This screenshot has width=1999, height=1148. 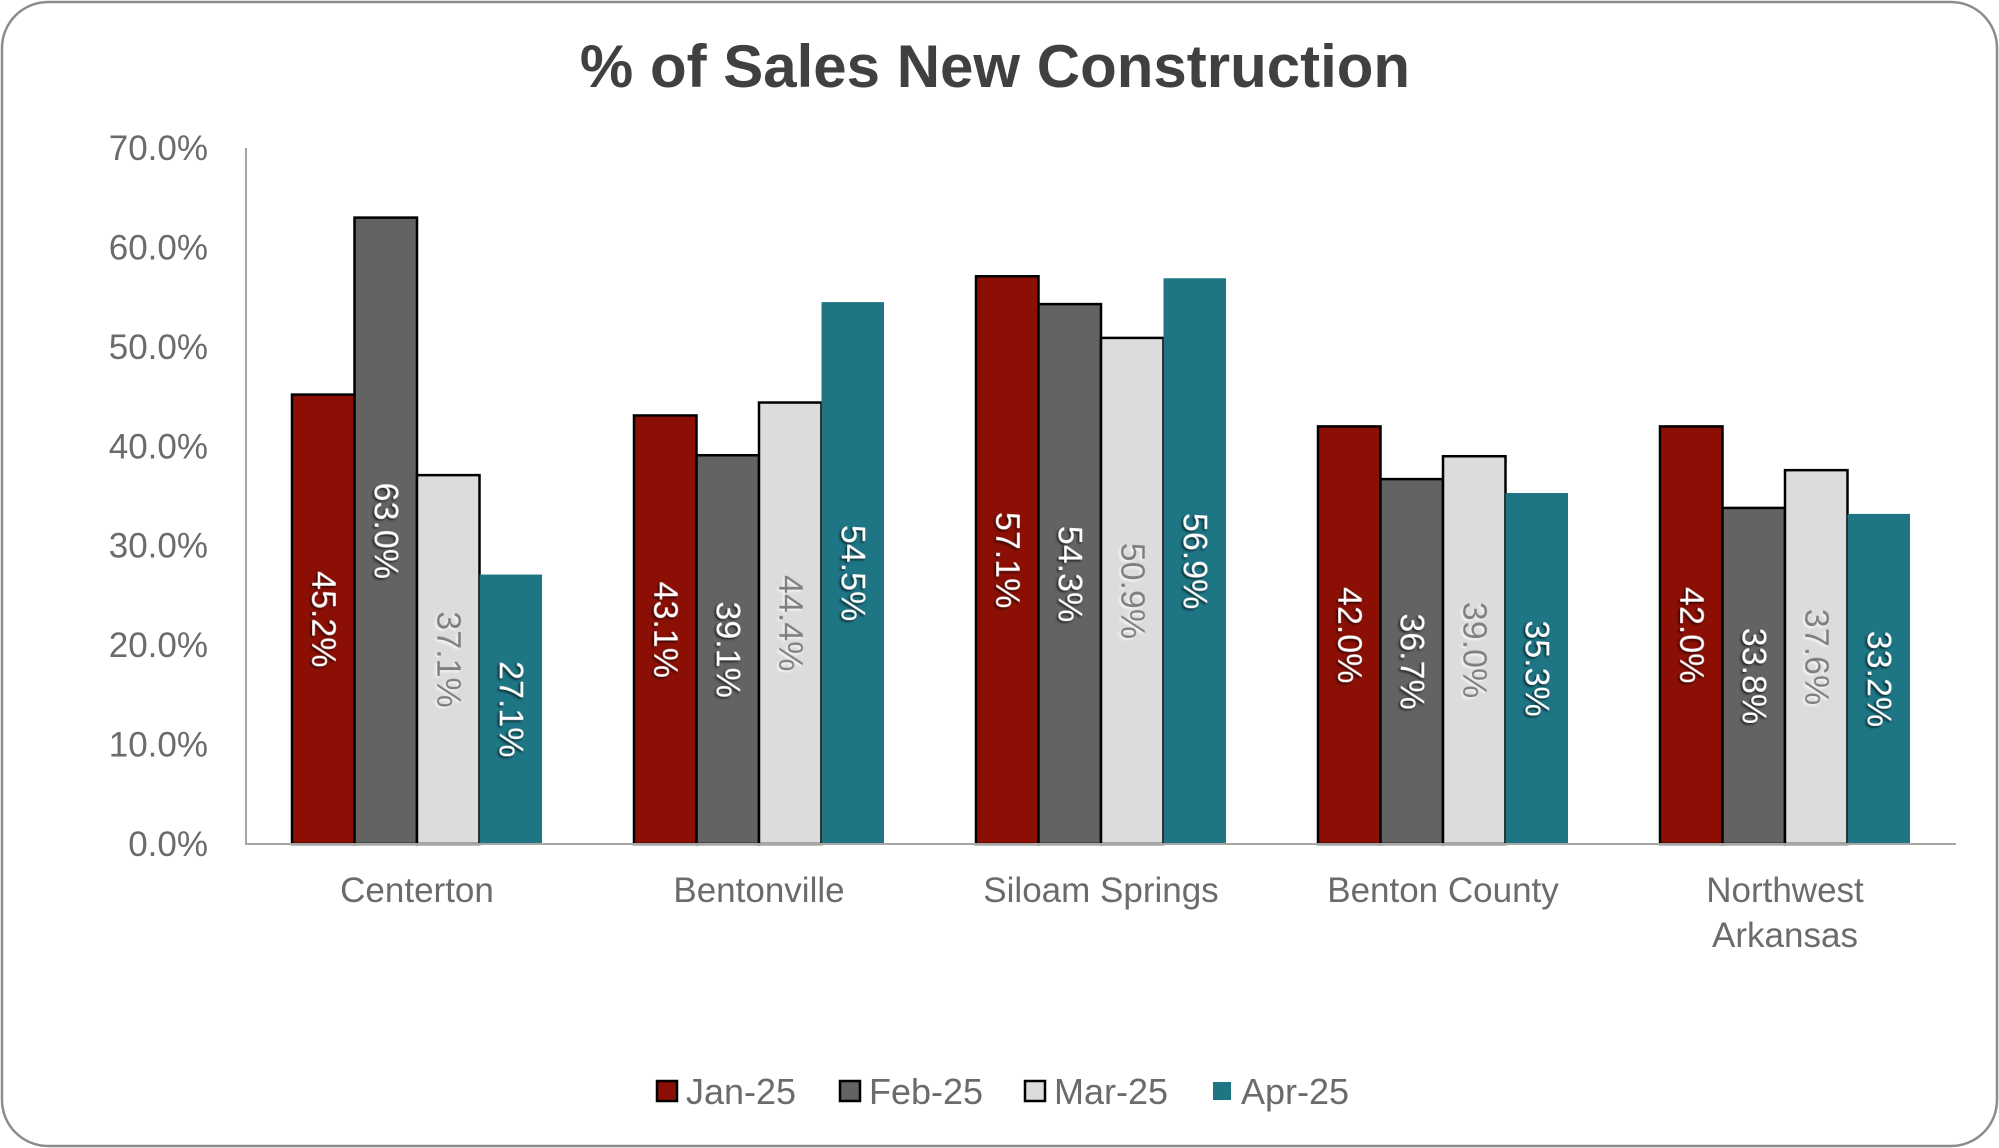 I want to click on data-label: 36.7%, so click(x=1412, y=661).